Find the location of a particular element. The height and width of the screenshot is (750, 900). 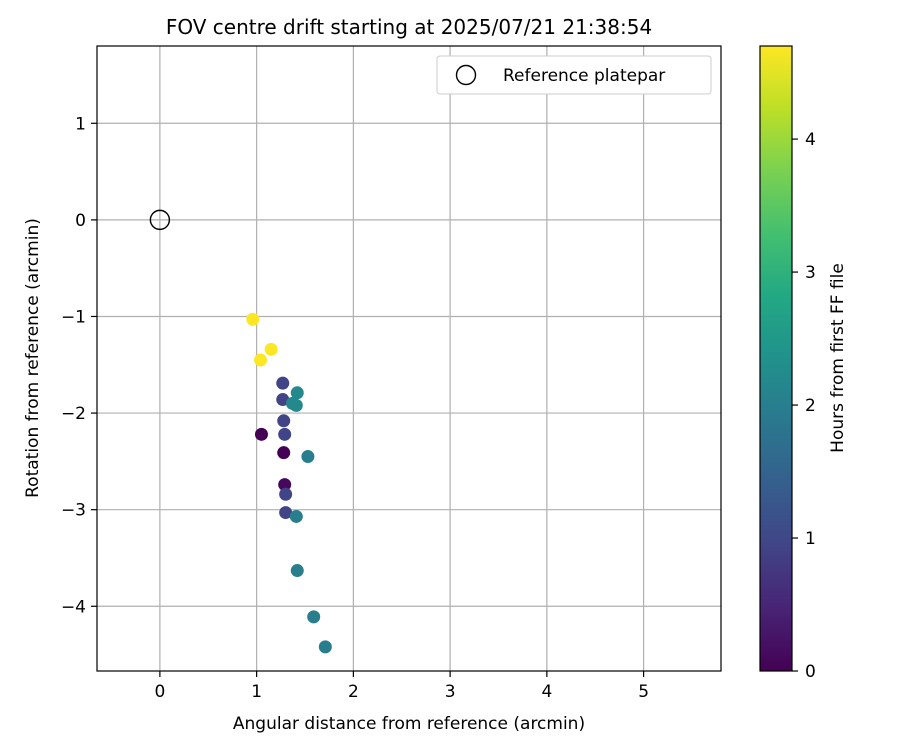

legend-box is located at coordinates (574, 75).